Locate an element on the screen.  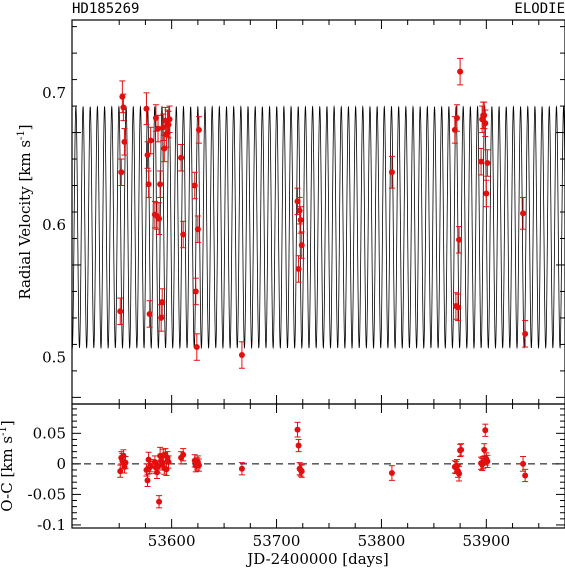
x-tick-label: 53800 is located at coordinates (382, 541).